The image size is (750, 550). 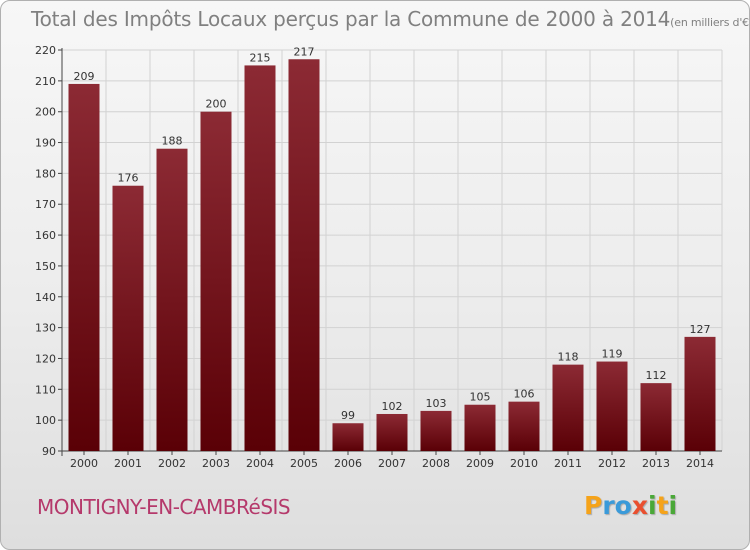 What do you see at coordinates (260, 57) in the screenshot?
I see `bar-value-label: 215` at bounding box center [260, 57].